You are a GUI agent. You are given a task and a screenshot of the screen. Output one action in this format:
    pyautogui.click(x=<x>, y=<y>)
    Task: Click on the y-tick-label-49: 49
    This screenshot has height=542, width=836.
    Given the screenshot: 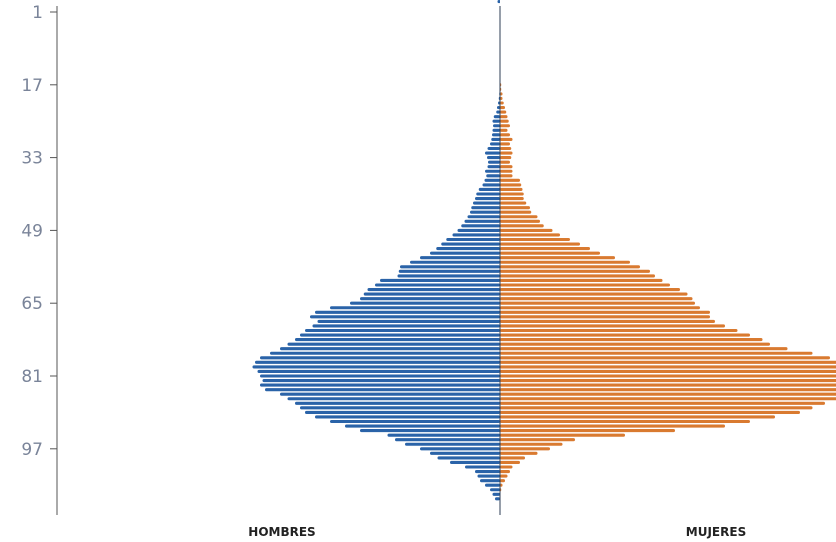 What is the action you would take?
    pyautogui.click(x=32, y=231)
    